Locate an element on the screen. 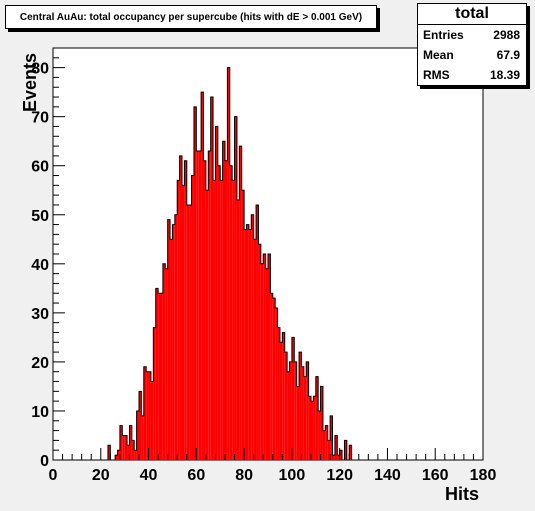  stats-histogram-name: total is located at coordinates (472, 14).